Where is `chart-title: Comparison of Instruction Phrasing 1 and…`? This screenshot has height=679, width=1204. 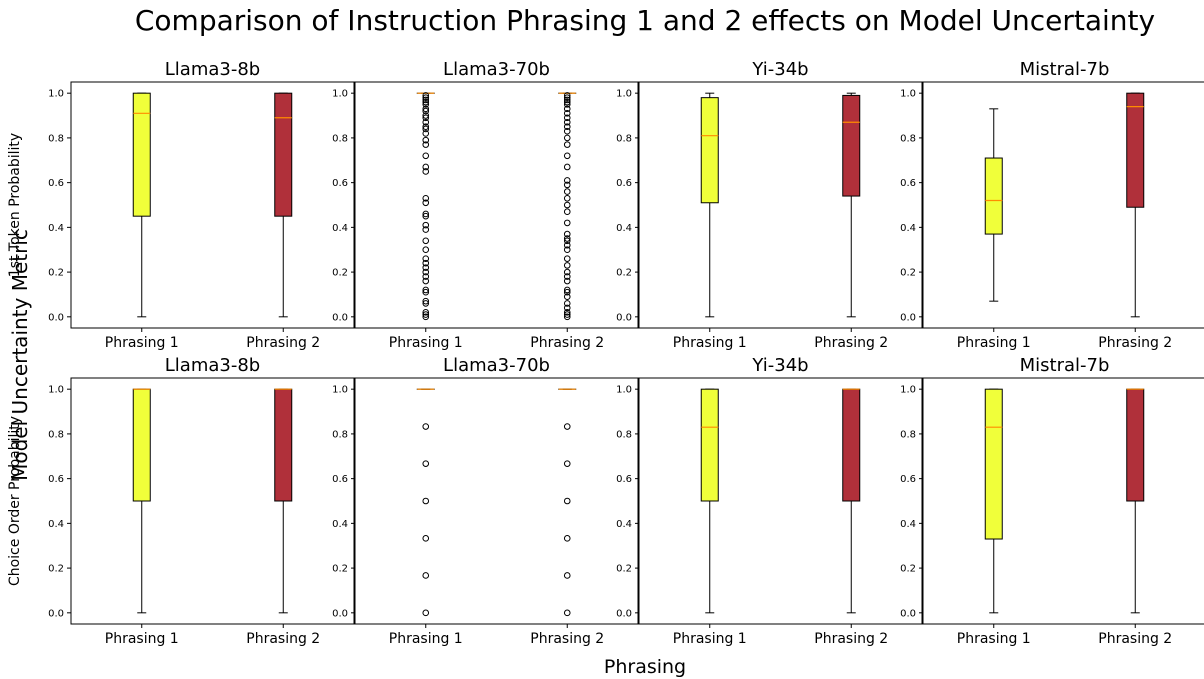 chart-title: Comparison of Instruction Phrasing 1 and… is located at coordinates (645, 20).